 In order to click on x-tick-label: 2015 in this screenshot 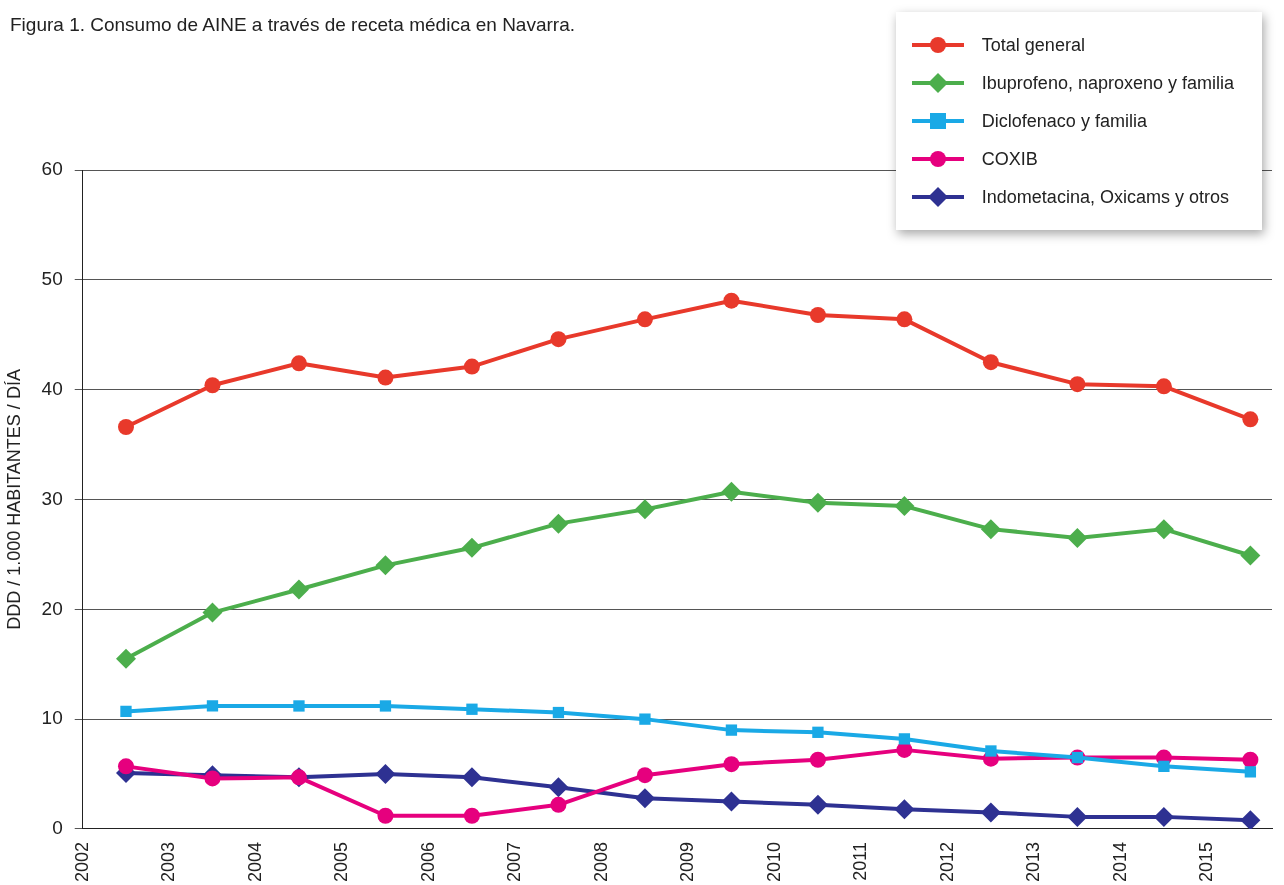, I will do `click(1206, 861)`.